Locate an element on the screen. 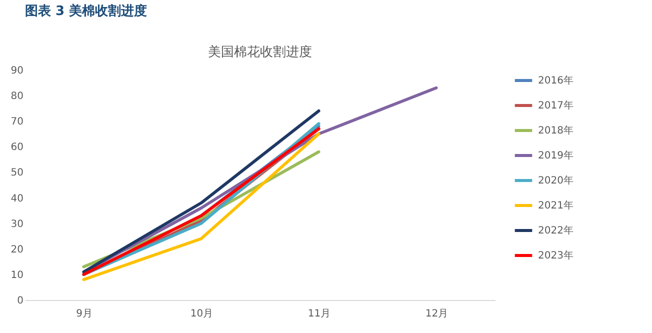 This screenshot has height=333, width=652. x-tick-label: 11月 is located at coordinates (319, 314).